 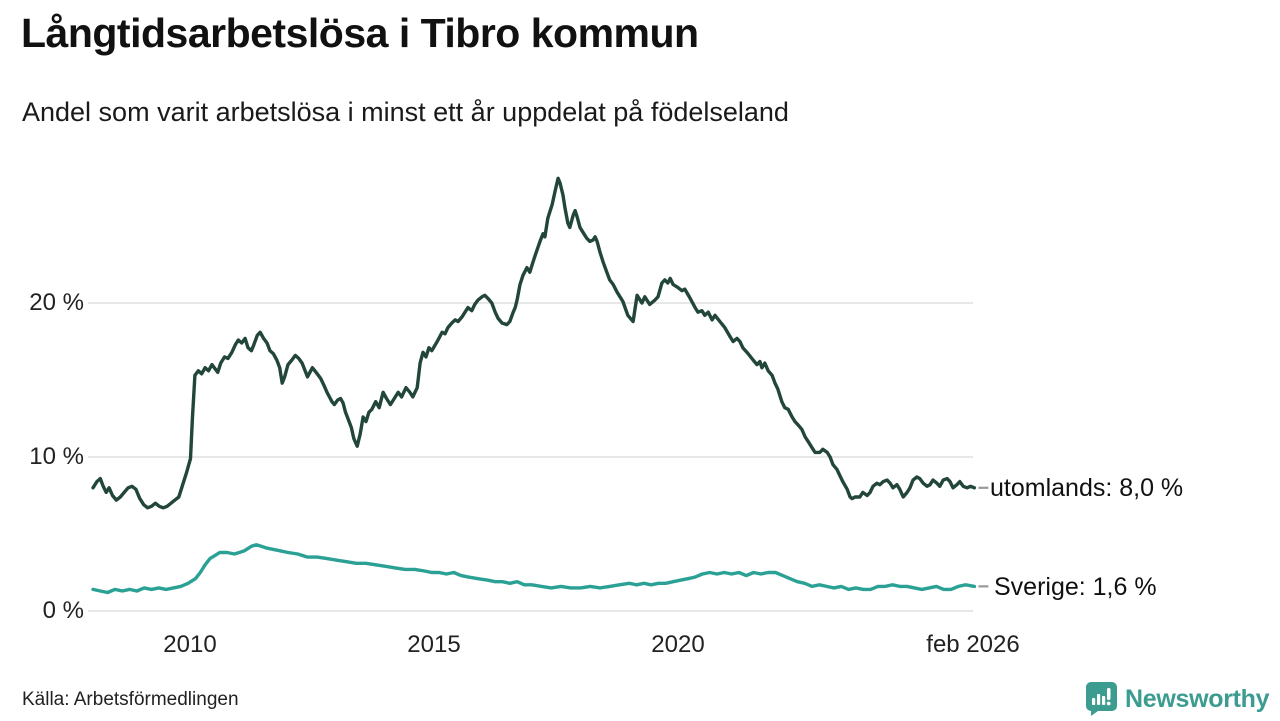 What do you see at coordinates (1075, 587) in the screenshot?
I see `series-end-label-sverige: Sverige: 1,6 %` at bounding box center [1075, 587].